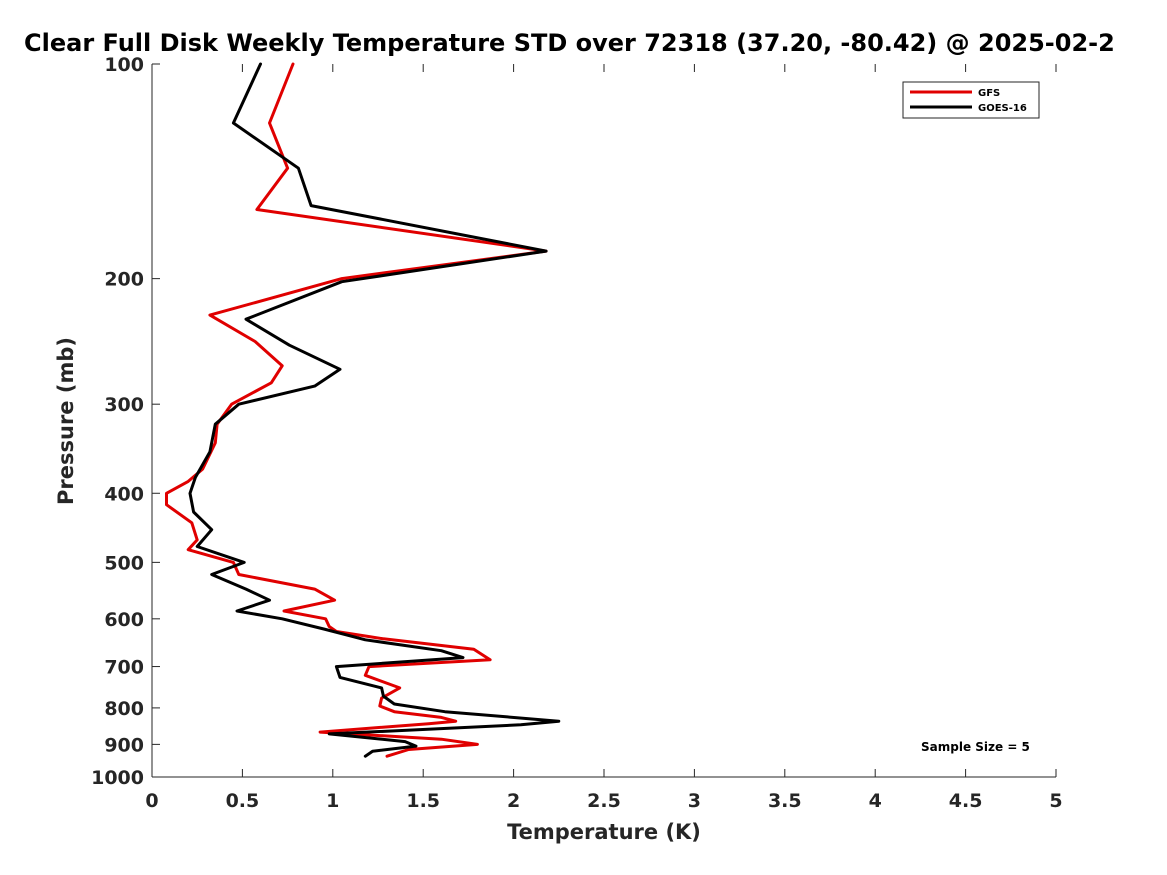  Describe the element at coordinates (785, 801) in the screenshot. I see `x-tick-label: 3.5` at that location.